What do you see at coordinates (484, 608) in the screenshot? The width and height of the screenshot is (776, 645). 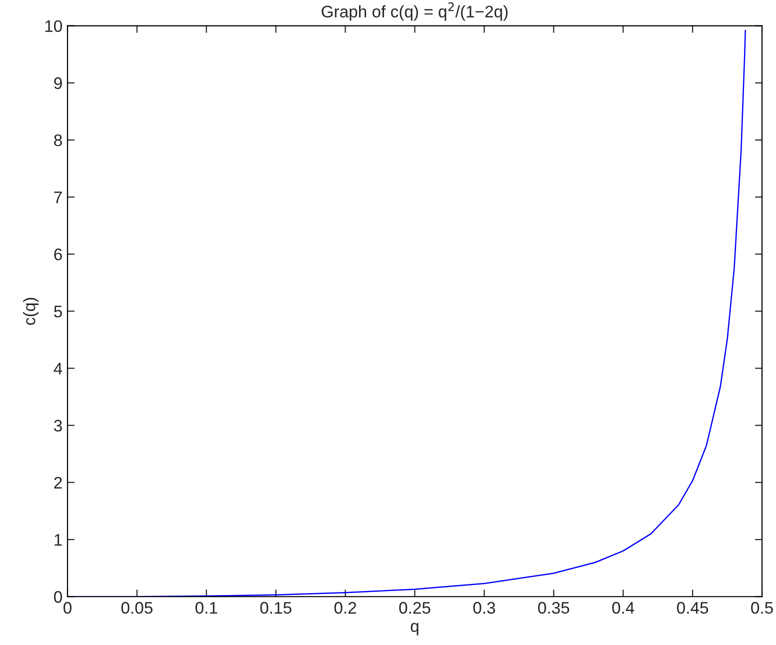 I see `x-tick-label: 0.3` at bounding box center [484, 608].